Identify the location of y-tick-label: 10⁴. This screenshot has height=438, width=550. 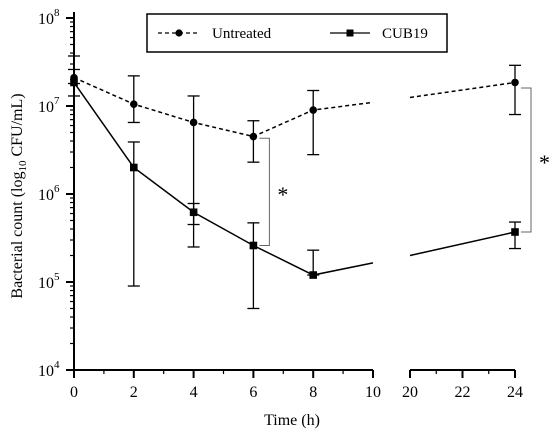
(49, 369).